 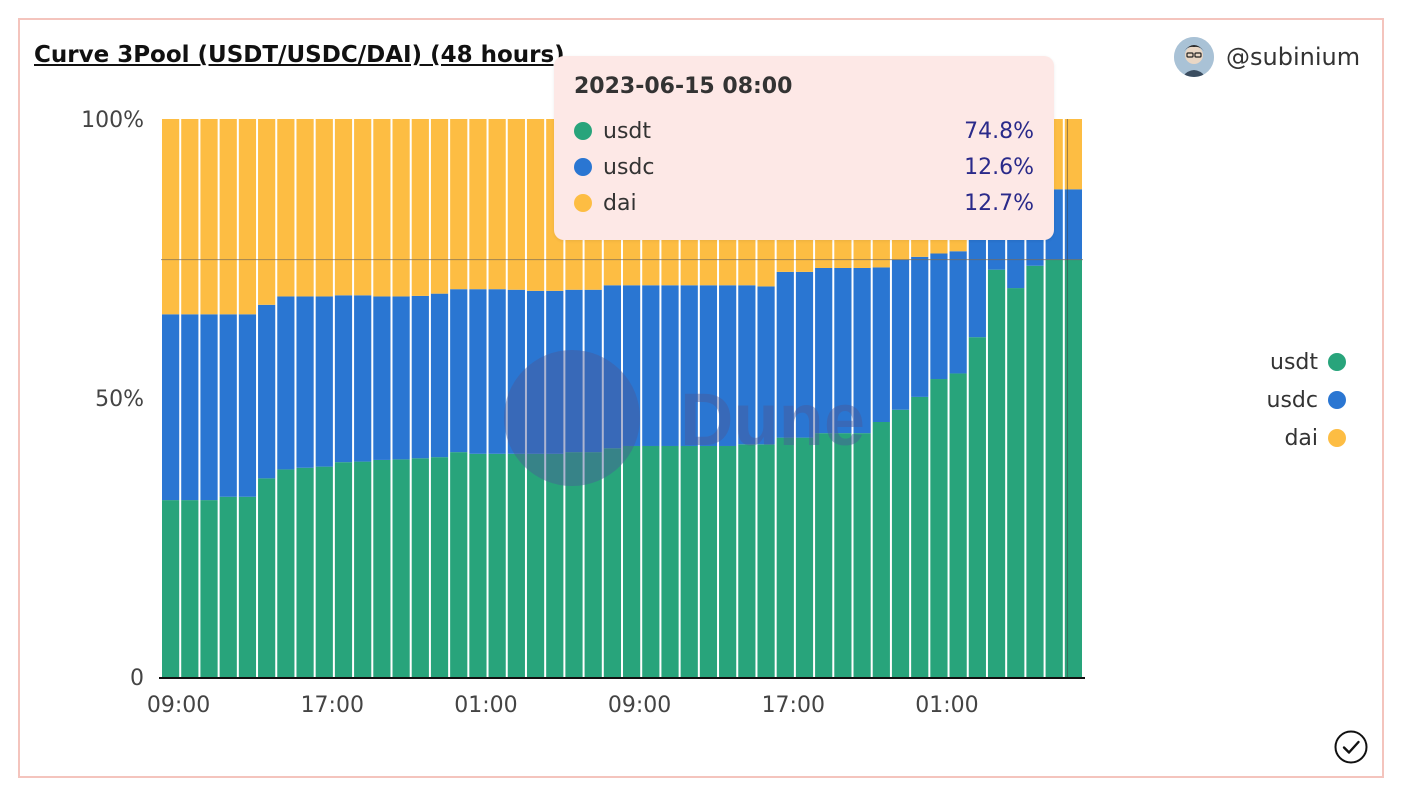 I want to click on author-handle: @subinium, so click(x=1293, y=57).